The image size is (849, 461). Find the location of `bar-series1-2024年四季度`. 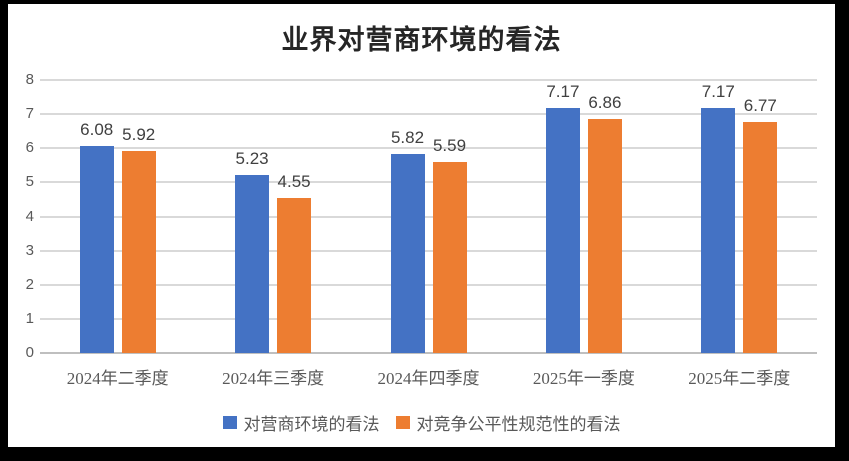

bar-series1-2024年四季度 is located at coordinates (407, 253).